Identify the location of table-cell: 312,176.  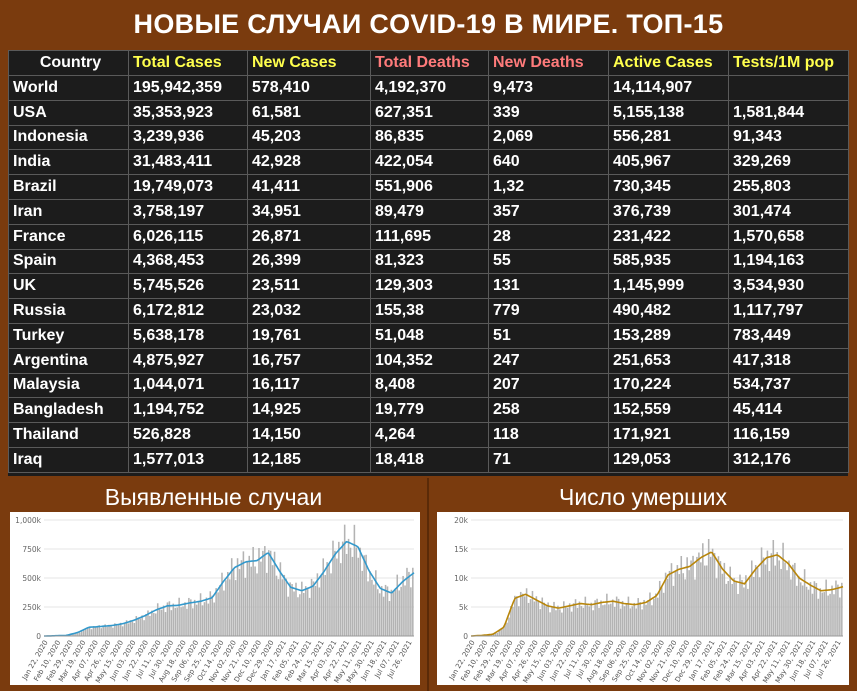
(788, 459).